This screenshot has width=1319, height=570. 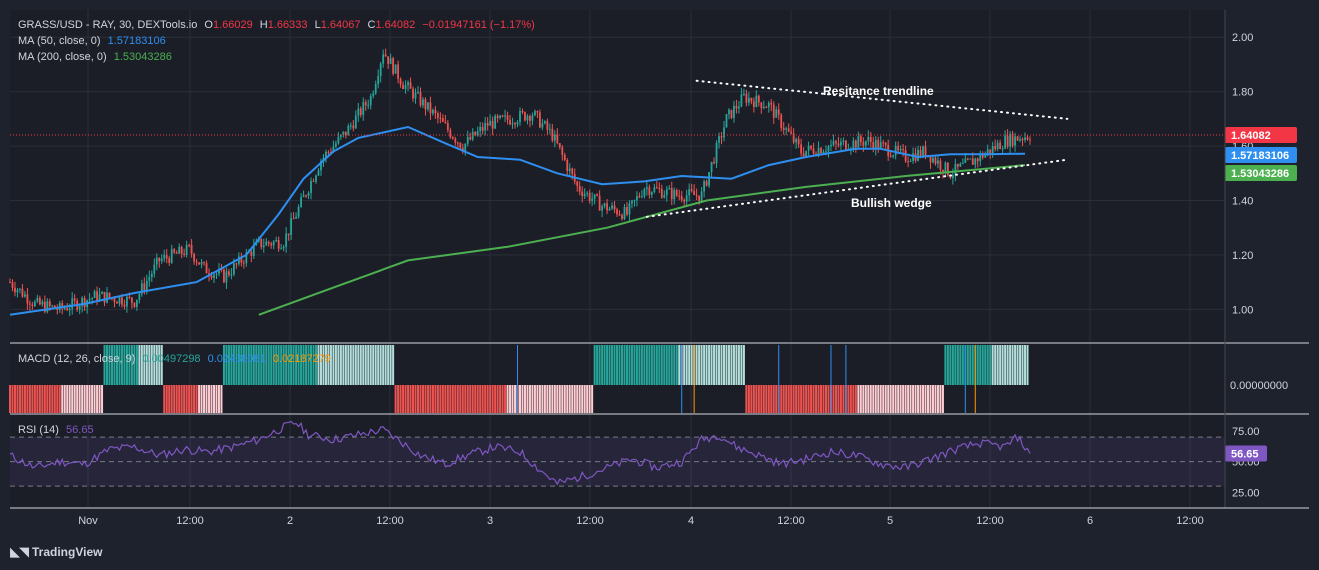 I want to click on resistance-trendline, so click(x=882, y=99).